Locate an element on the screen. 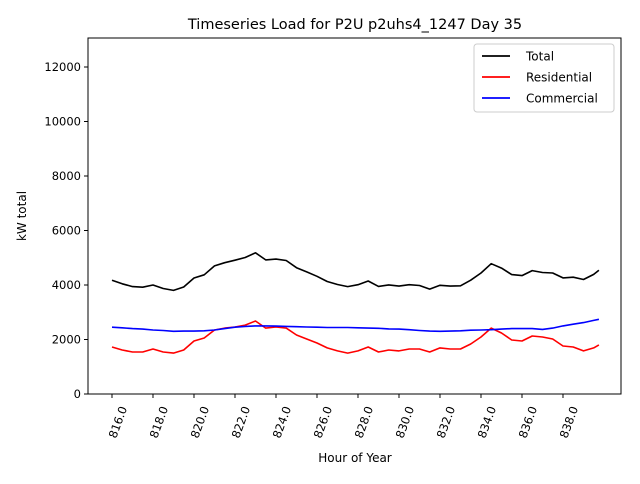 Image resolution: width=640 pixels, height=484 pixels. series-line-commercial is located at coordinates (355, 325).